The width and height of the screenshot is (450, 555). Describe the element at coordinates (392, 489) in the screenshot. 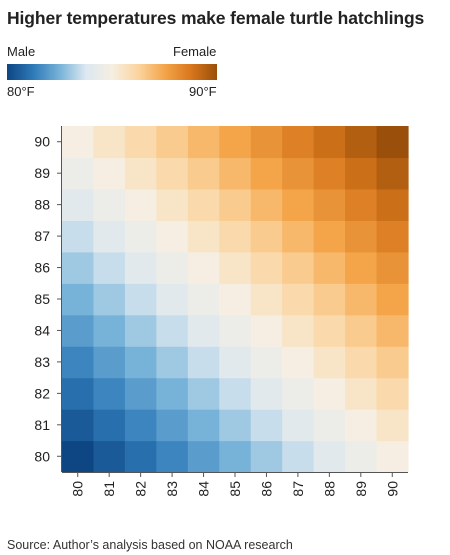

I see `x-tick-label: 90` at that location.